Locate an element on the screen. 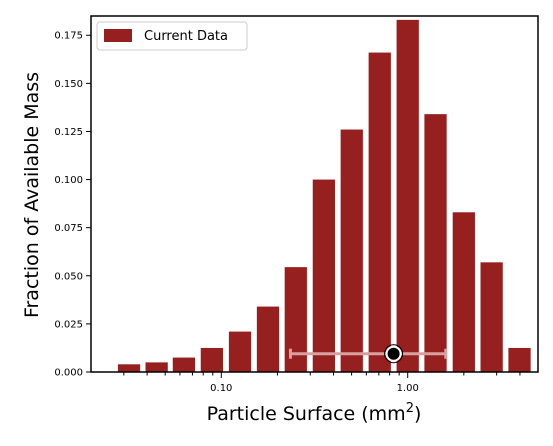 The height and width of the screenshot is (446, 553). y-axis-label: Fraction of Available Mass is located at coordinates (32, 195).